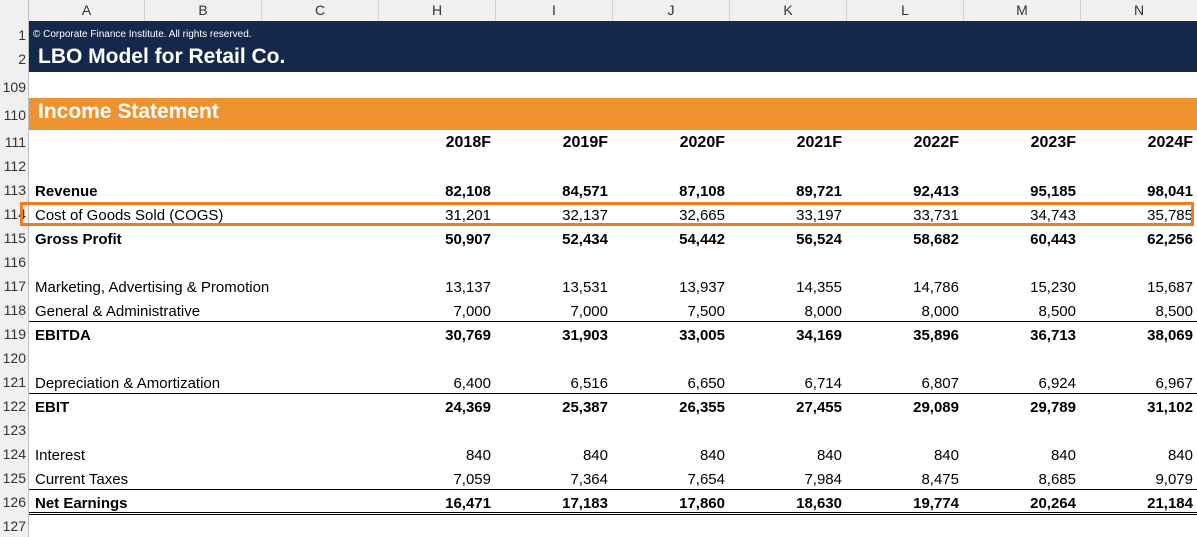  What do you see at coordinates (468, 191) in the screenshot?
I see `value-cell: 82,108` at bounding box center [468, 191].